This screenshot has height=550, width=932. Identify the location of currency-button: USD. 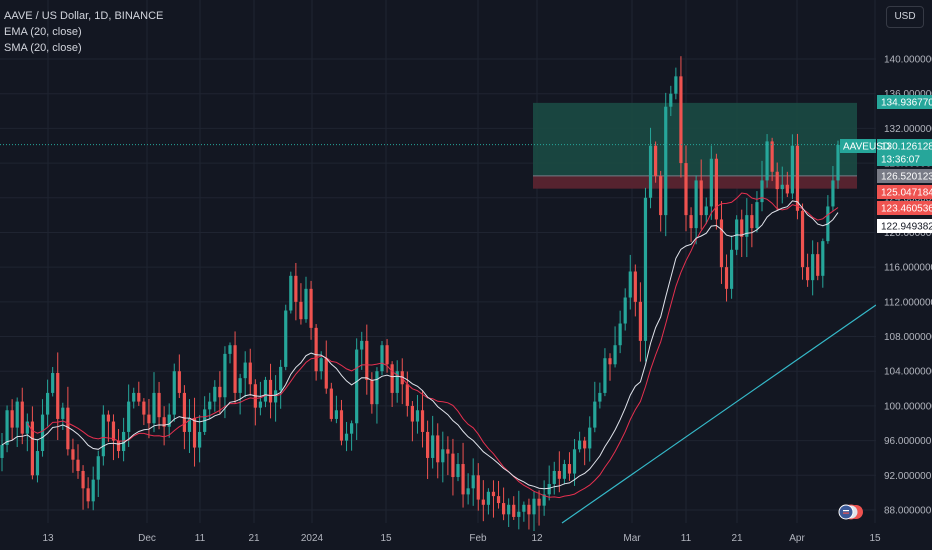
(905, 17).